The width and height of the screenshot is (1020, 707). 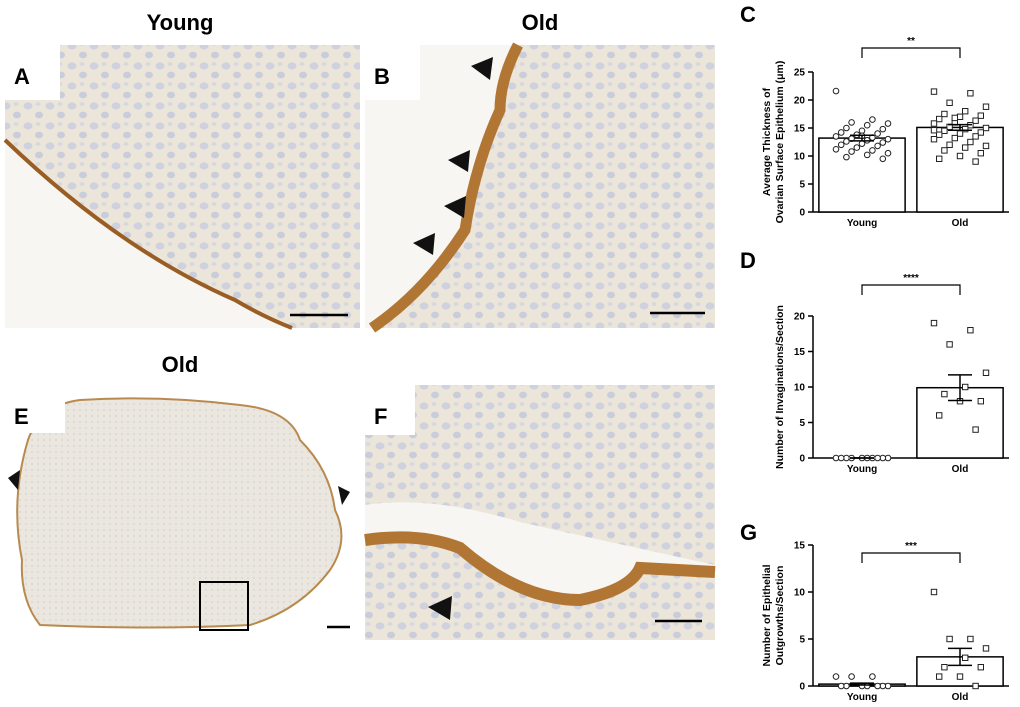 I want to click on panel-label: F, so click(x=380, y=416).